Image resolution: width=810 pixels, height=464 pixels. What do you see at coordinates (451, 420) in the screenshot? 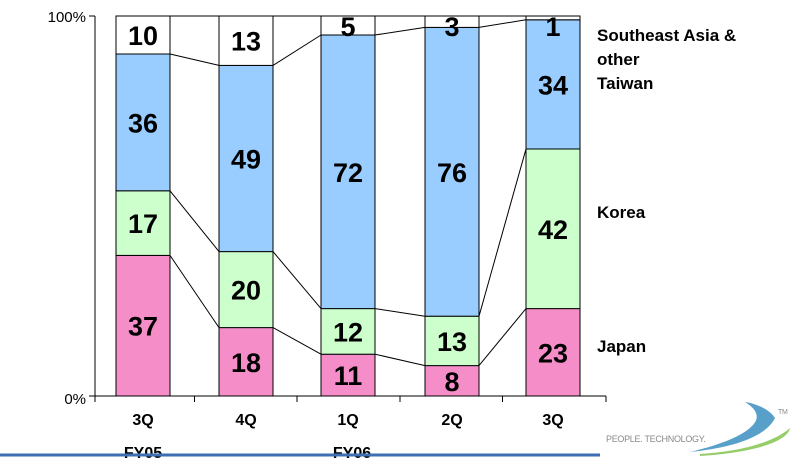
I see `category-label-3: 2Q` at bounding box center [451, 420].